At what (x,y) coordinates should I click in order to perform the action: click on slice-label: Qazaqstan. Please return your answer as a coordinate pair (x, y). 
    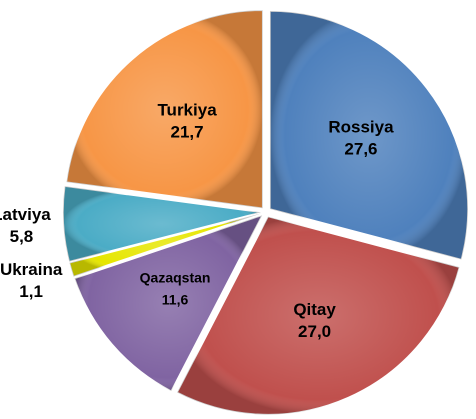
    Looking at the image, I should click on (175, 278).